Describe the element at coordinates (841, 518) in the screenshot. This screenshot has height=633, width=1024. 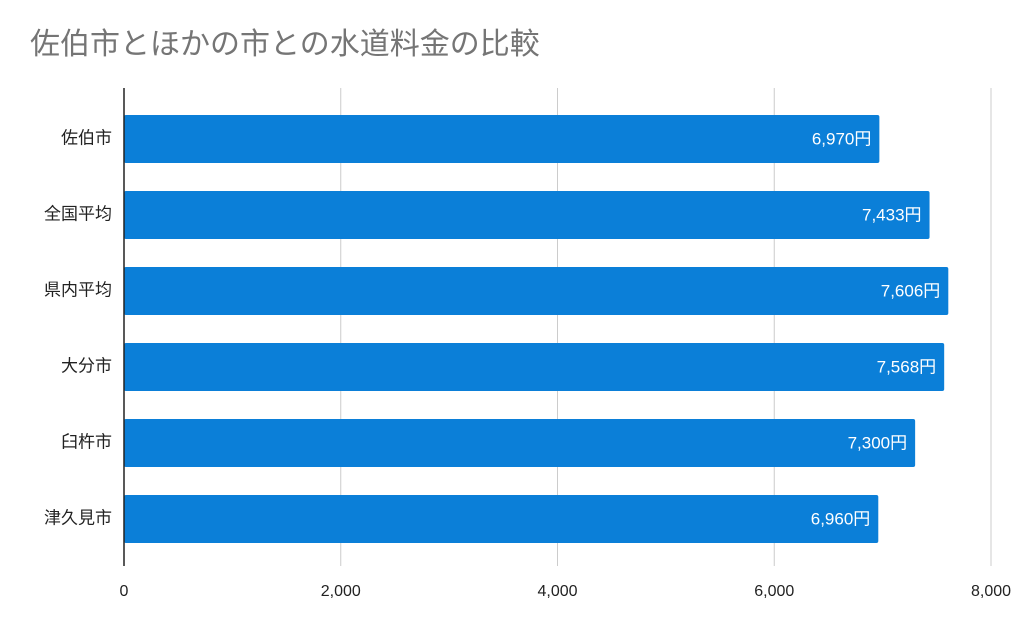
I see `value-label: 6,960円` at that location.